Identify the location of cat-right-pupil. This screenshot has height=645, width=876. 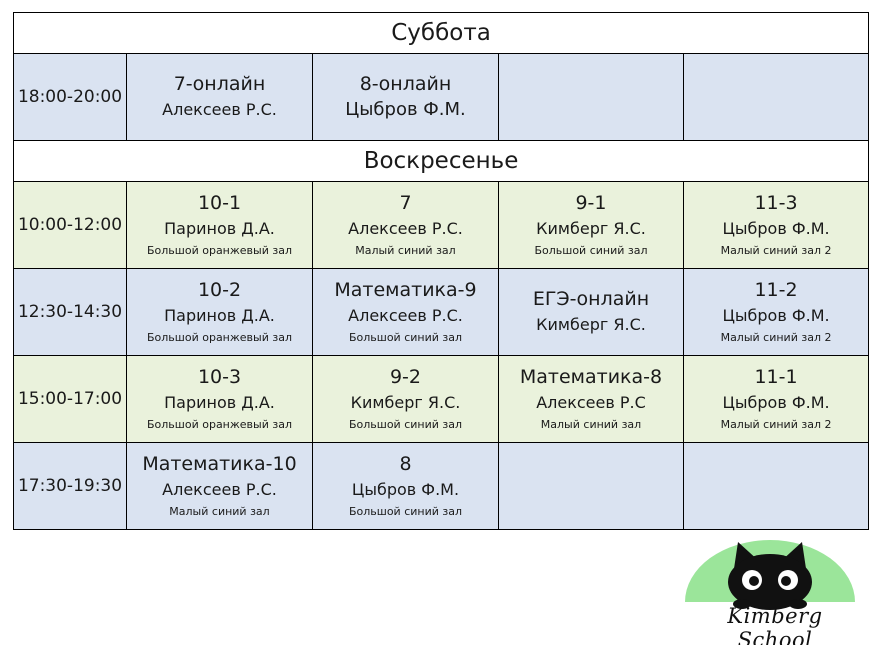
(786, 581).